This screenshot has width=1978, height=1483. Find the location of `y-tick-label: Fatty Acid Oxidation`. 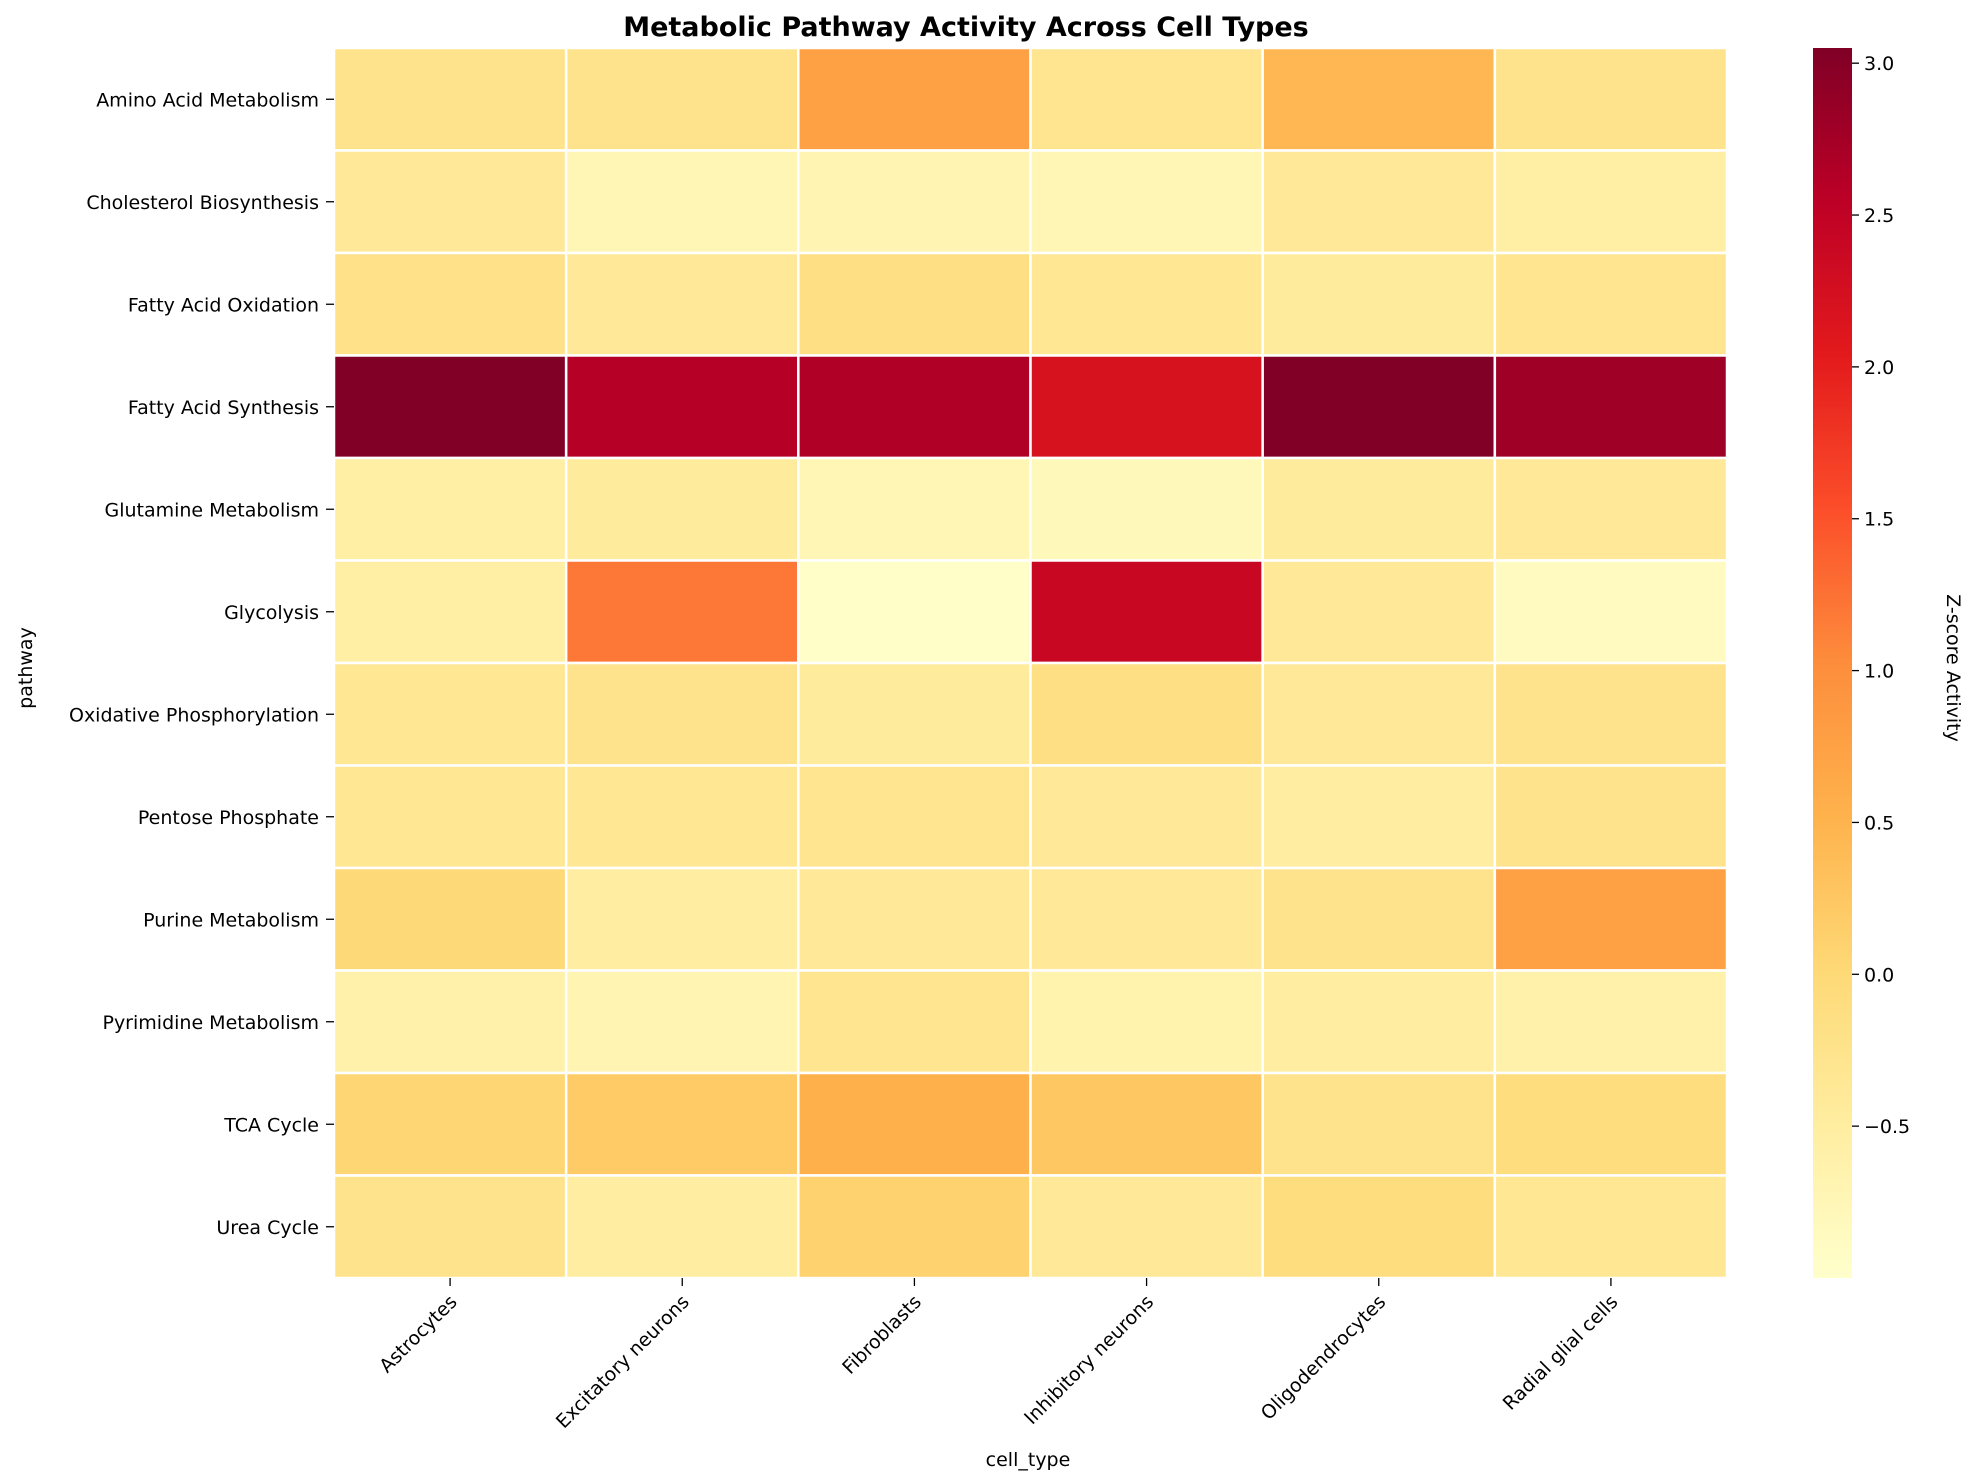

y-tick-label: Fatty Acid Oxidation is located at coordinates (223, 305).